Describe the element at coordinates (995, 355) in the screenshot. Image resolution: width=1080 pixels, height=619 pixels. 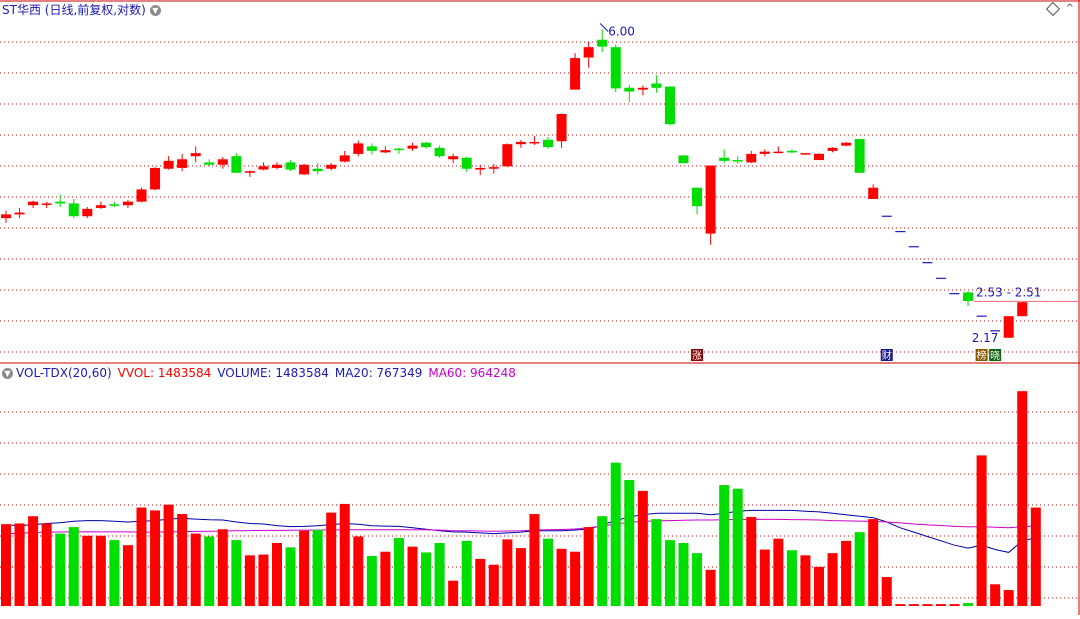
I see `event-marker-box` at that location.